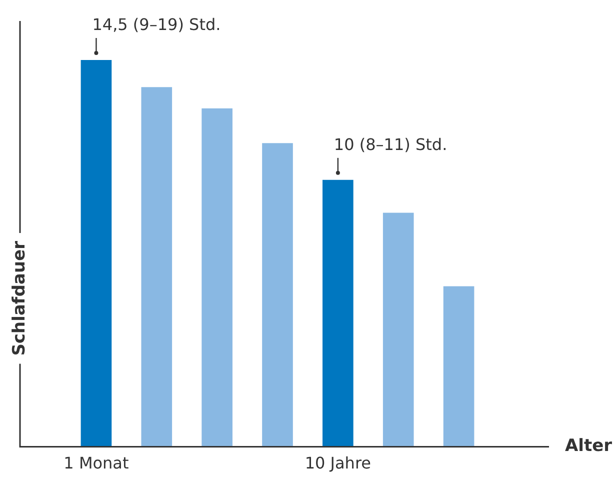 Image resolution: width=614 pixels, height=484 pixels. I want to click on x-axis-title: Alter, so click(588, 446).